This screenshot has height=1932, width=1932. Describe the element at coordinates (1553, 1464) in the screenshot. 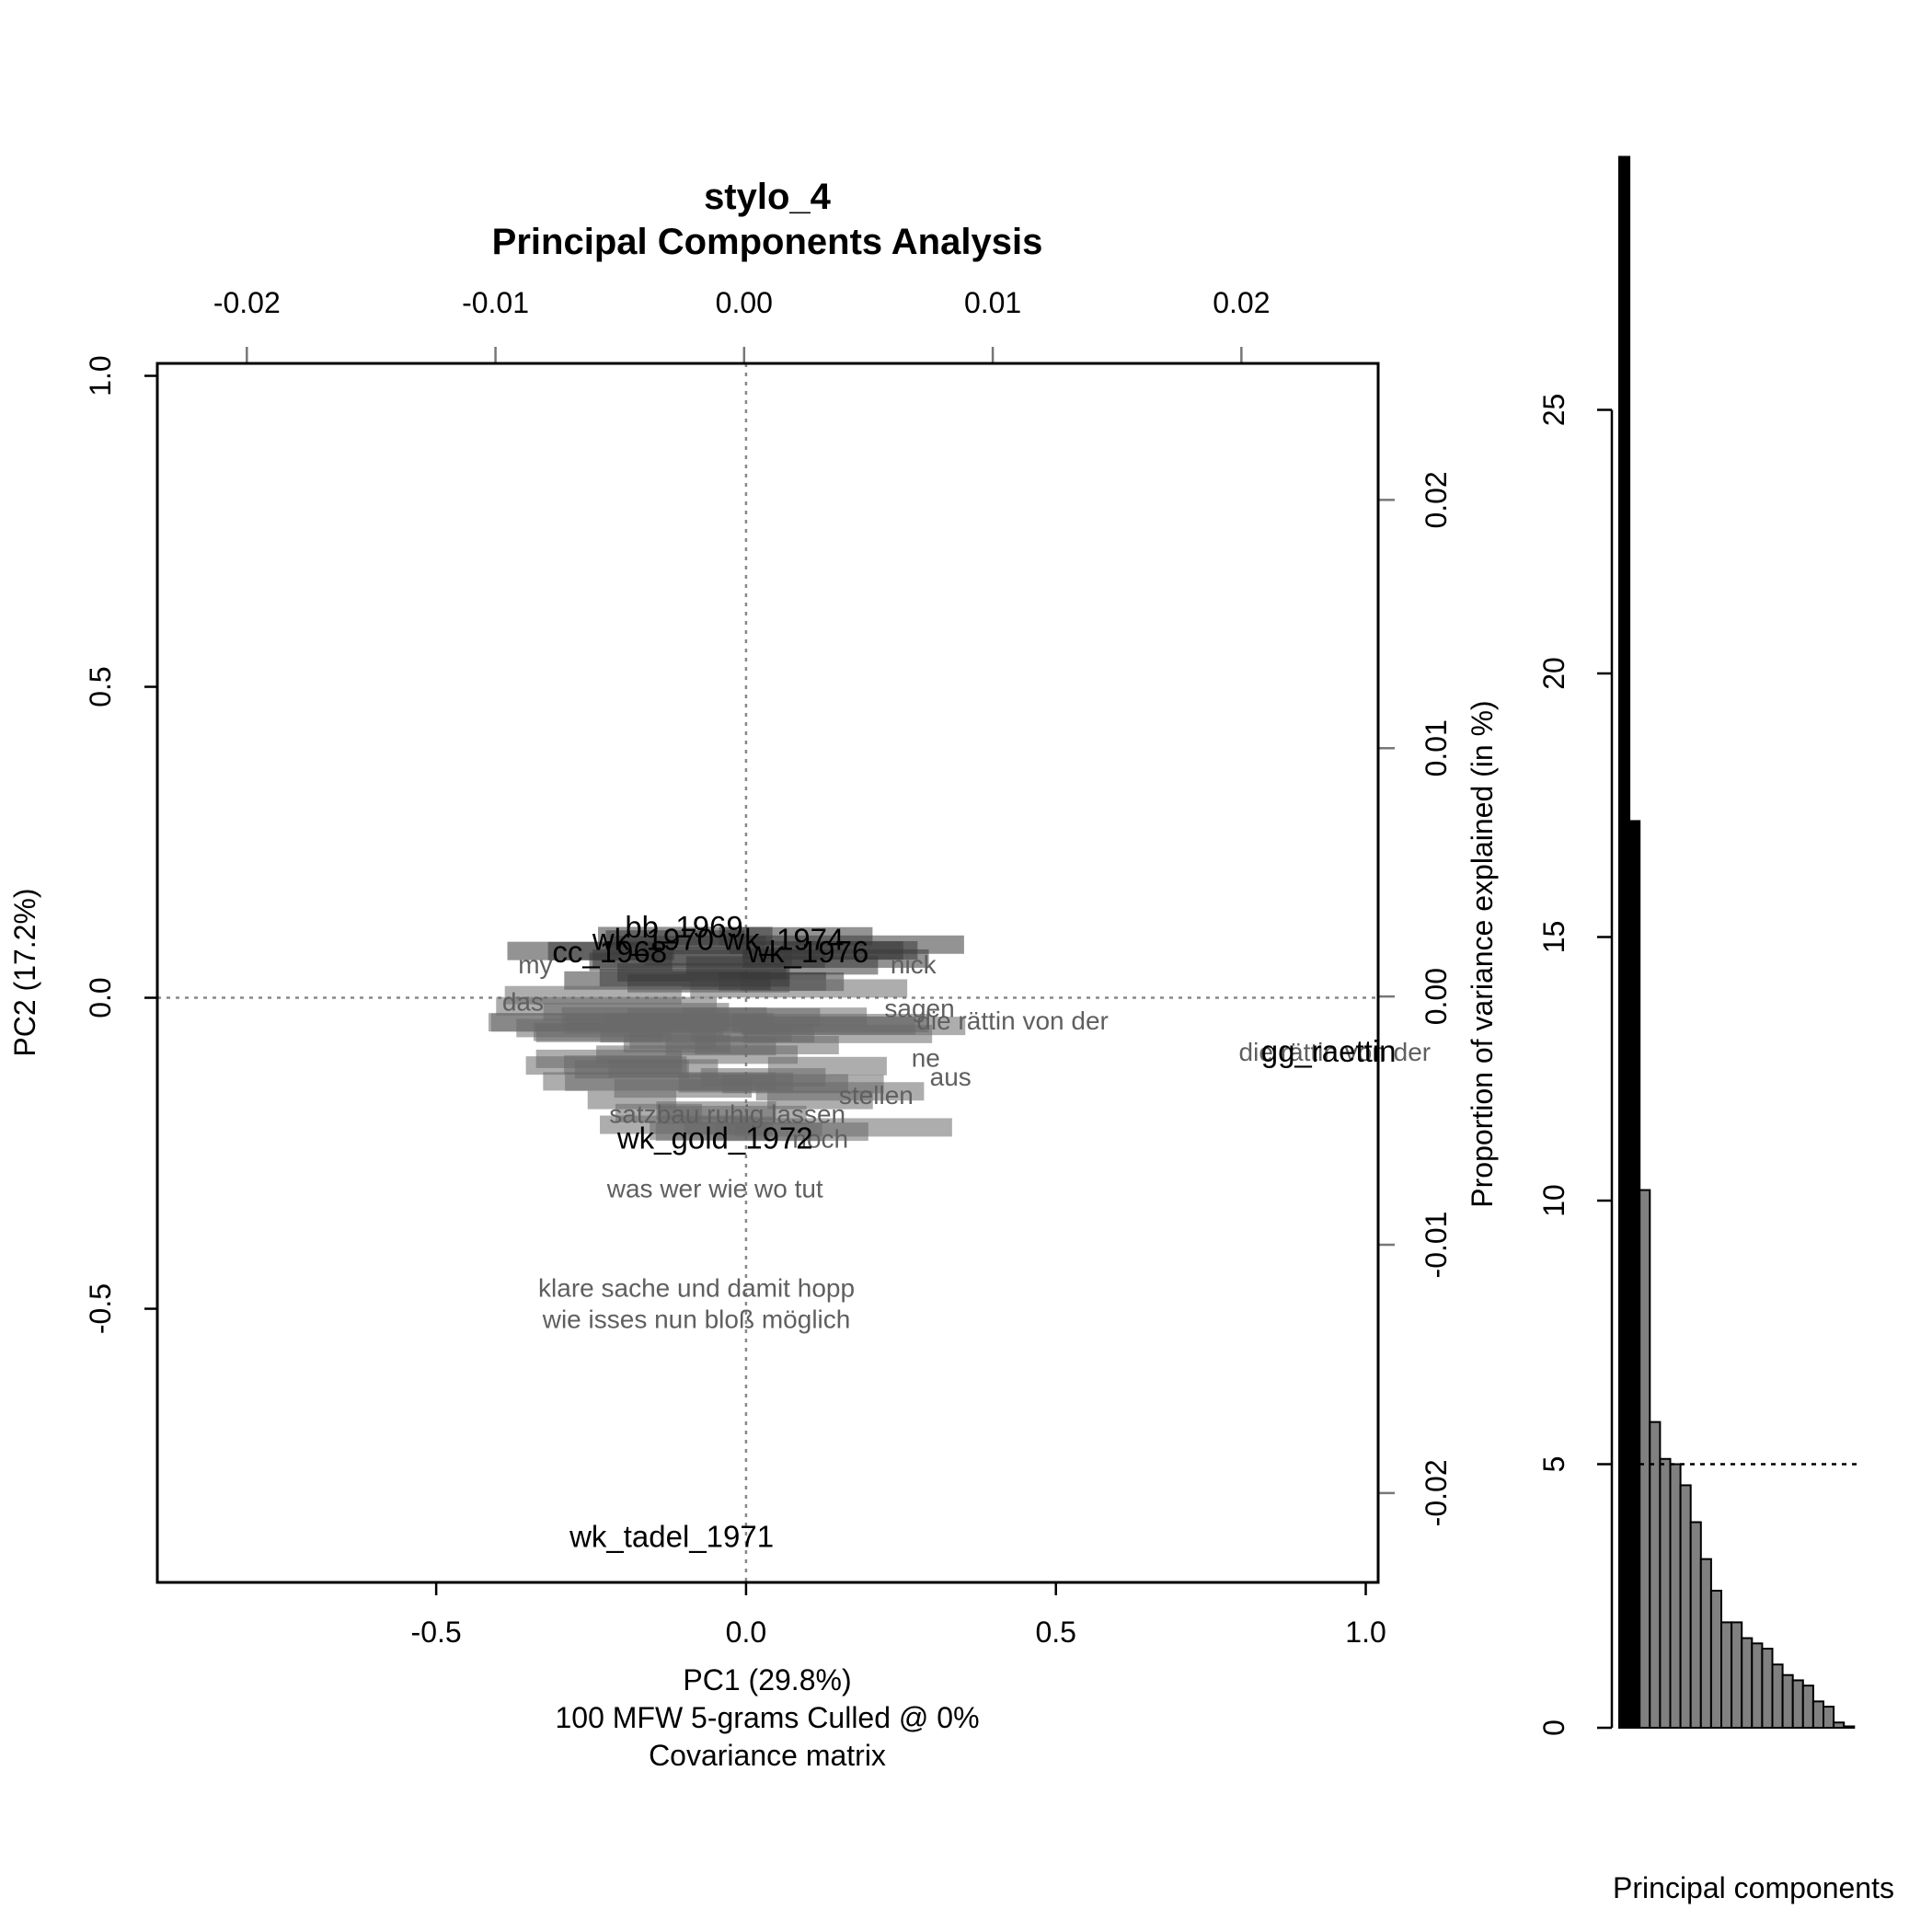

I see `scree-y-tick-label: 5` at that location.